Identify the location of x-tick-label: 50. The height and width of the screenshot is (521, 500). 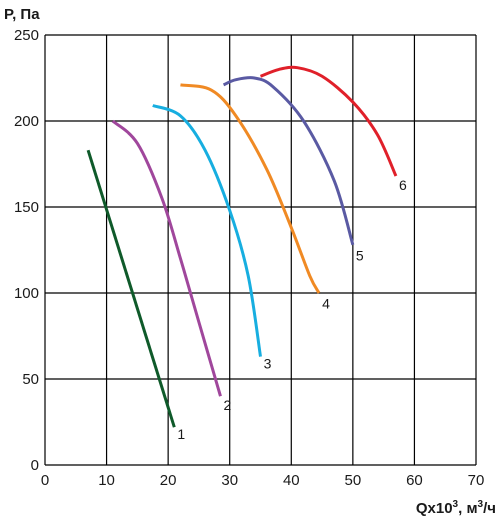
(353, 480).